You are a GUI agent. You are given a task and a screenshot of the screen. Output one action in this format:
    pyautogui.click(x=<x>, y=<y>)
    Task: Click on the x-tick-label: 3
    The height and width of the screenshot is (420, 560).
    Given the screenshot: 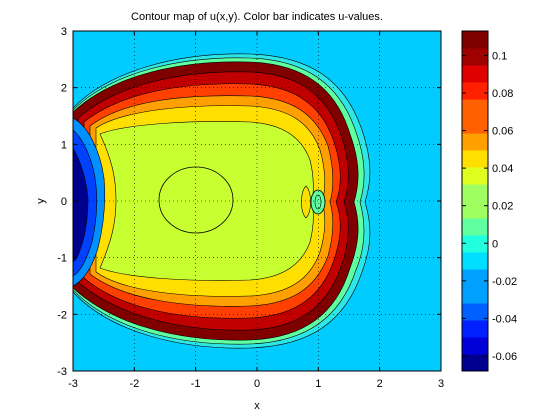 What is the action you would take?
    pyautogui.click(x=441, y=384)
    